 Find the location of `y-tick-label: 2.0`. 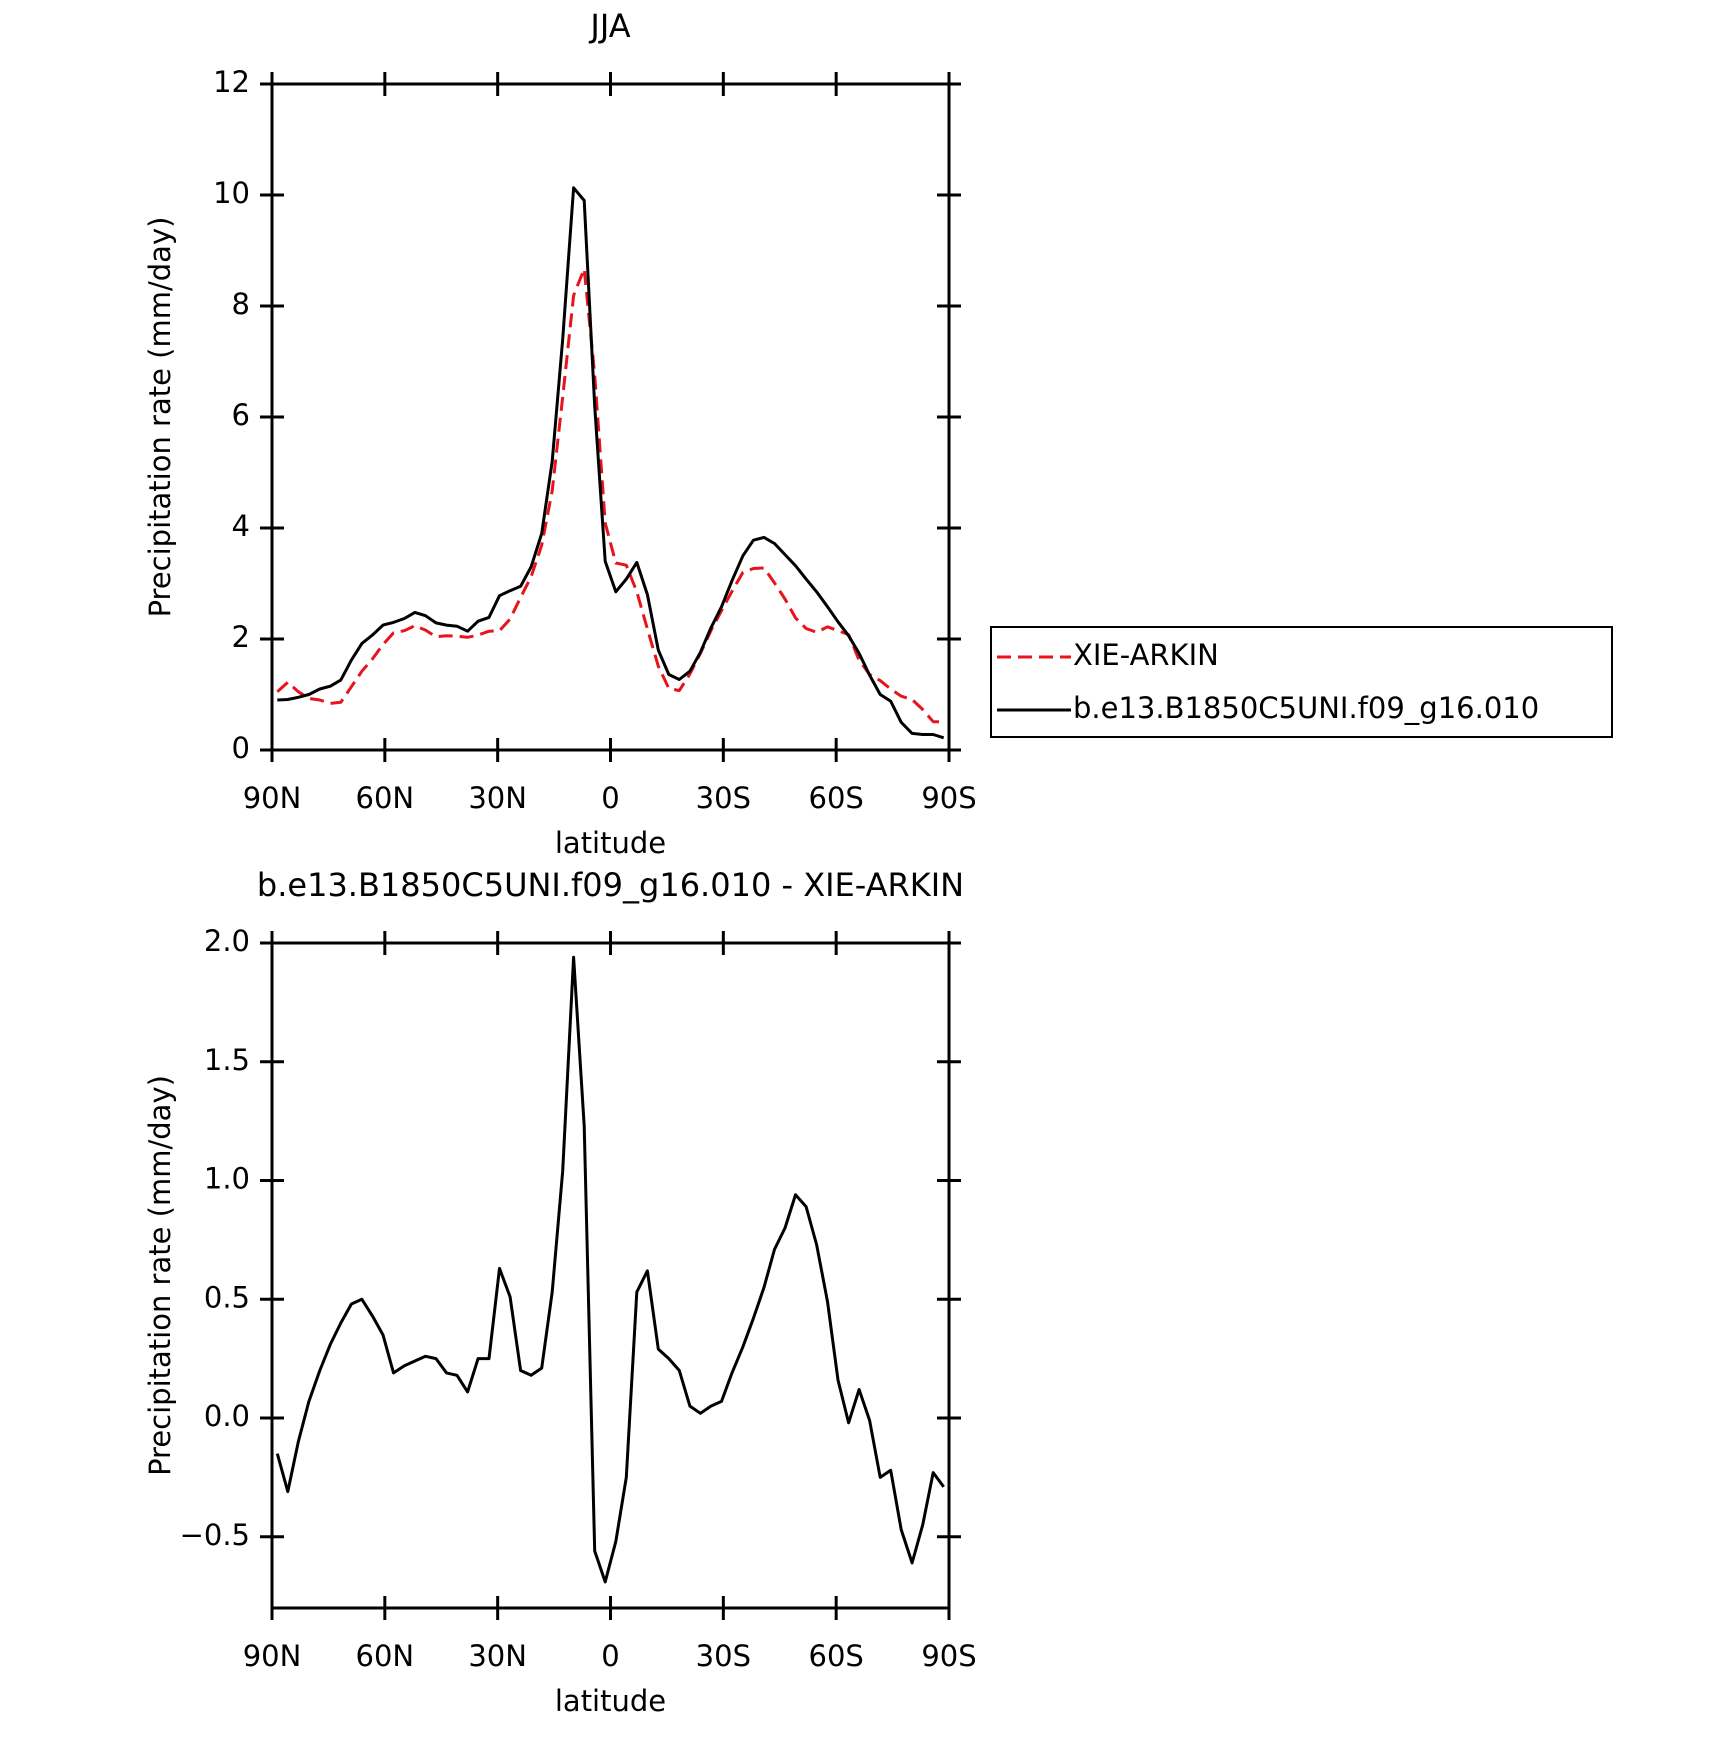

y-tick-label: 2.0 is located at coordinates (227, 941).